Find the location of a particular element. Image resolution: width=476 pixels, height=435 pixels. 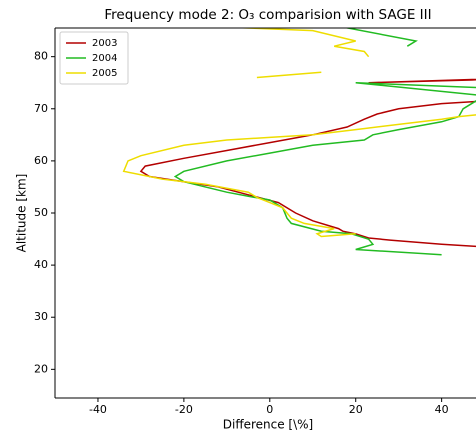

y-tick-label: 20 is located at coordinates (41, 368).